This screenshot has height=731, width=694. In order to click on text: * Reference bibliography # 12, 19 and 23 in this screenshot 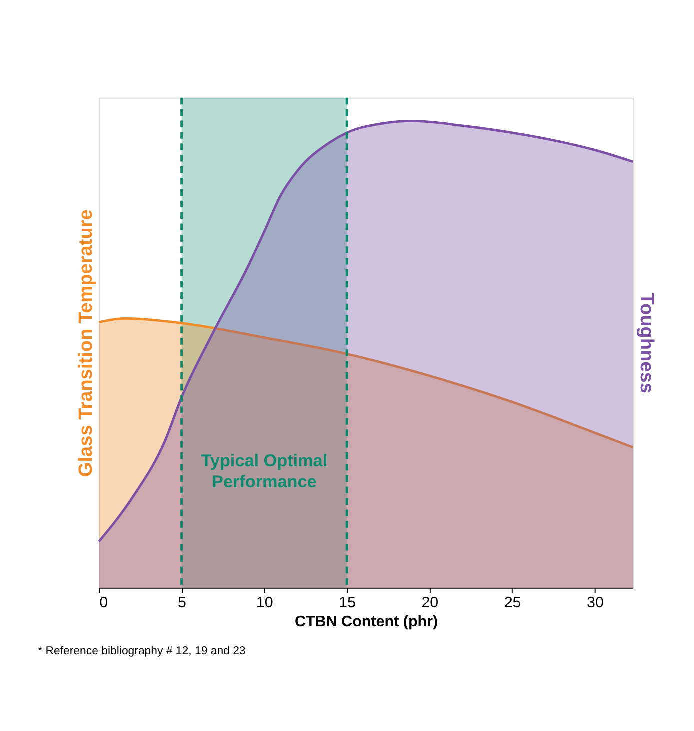, I will do `click(142, 652)`.